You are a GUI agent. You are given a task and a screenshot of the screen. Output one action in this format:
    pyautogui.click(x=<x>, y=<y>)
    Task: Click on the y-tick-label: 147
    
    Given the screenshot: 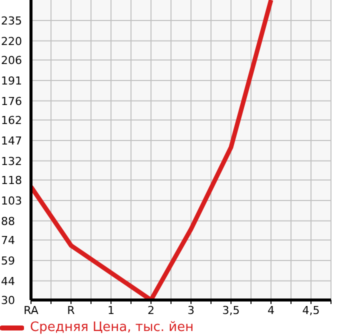 What is the action you would take?
    pyautogui.click(x=11, y=141)
    